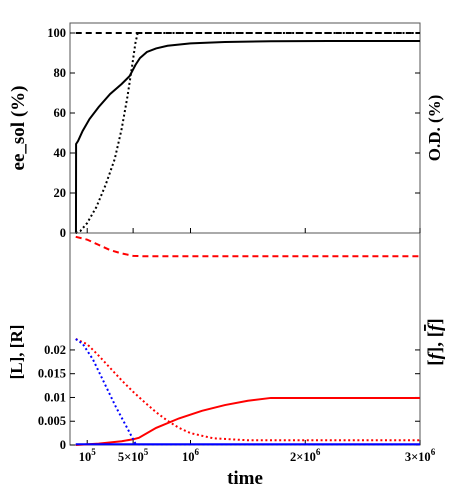  Describe the element at coordinates (434, 128) in the screenshot. I see `top-right-axis-title: O.D. (%)` at that location.